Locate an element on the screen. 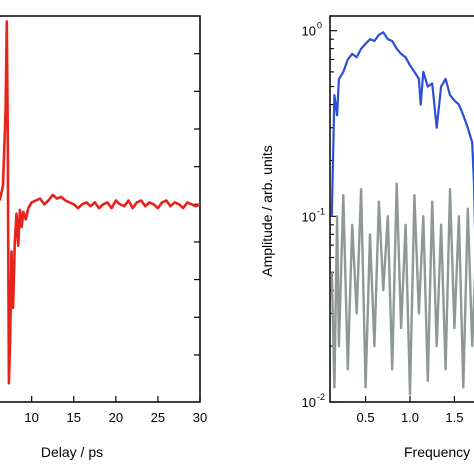  left-x-tick-label: 10 is located at coordinates (31, 417).